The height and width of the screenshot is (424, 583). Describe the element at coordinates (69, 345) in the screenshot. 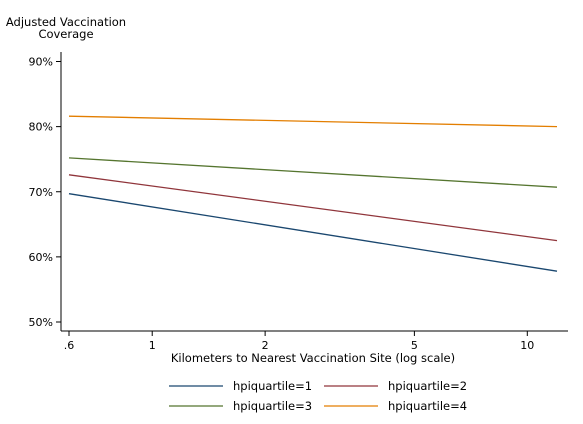

I see `x-tick-label: .6` at that location.